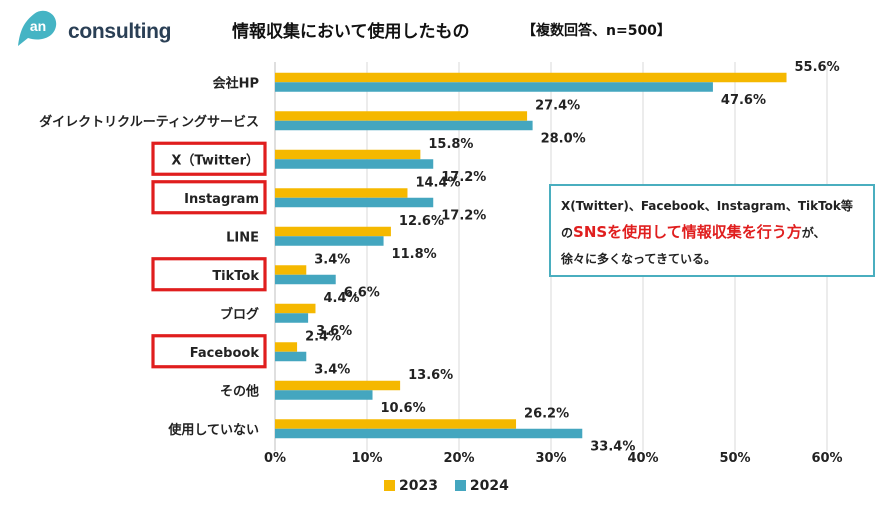 This screenshot has width=893, height=508. I want to click on chart-subtitle: 【複数回答、n=500】, so click(596, 31).